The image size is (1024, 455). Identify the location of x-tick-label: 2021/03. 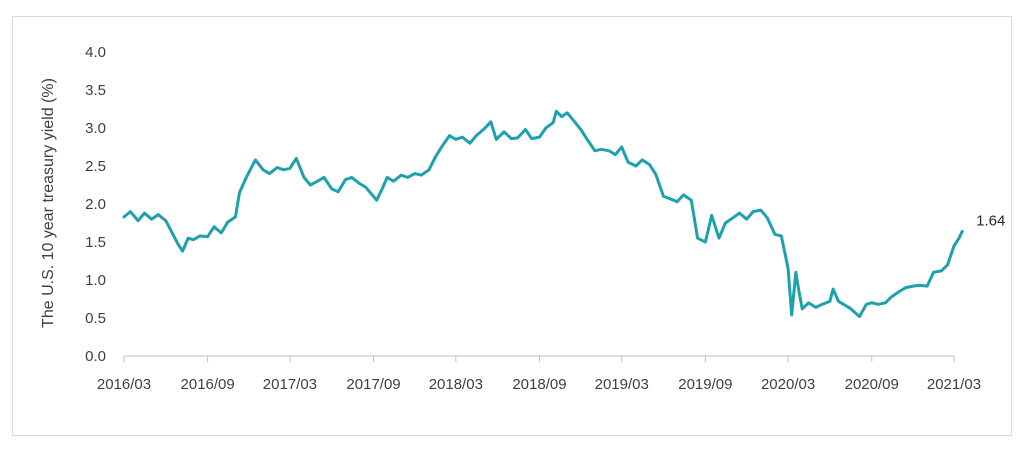
(954, 384).